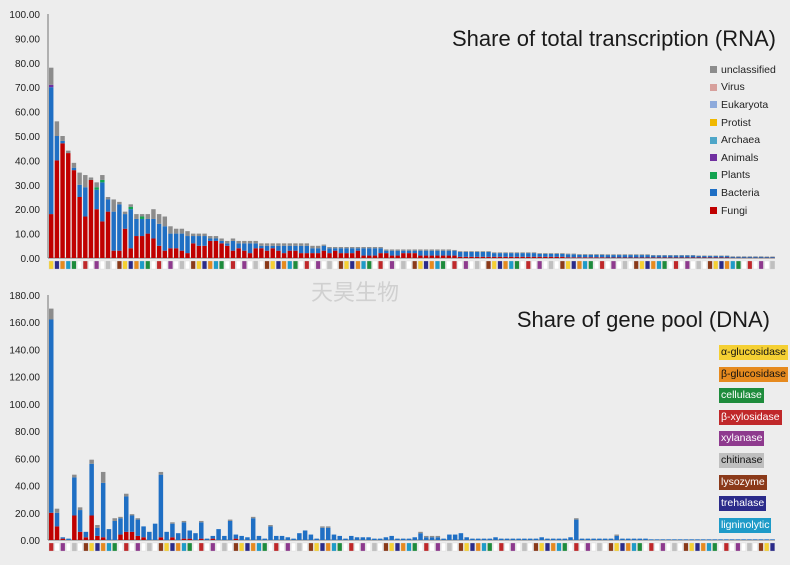 Image resolution: width=790 pixels, height=565 pixels. What do you see at coordinates (753, 526) in the screenshot?
I see `category-legend-row: ligninolytic` at bounding box center [753, 526].